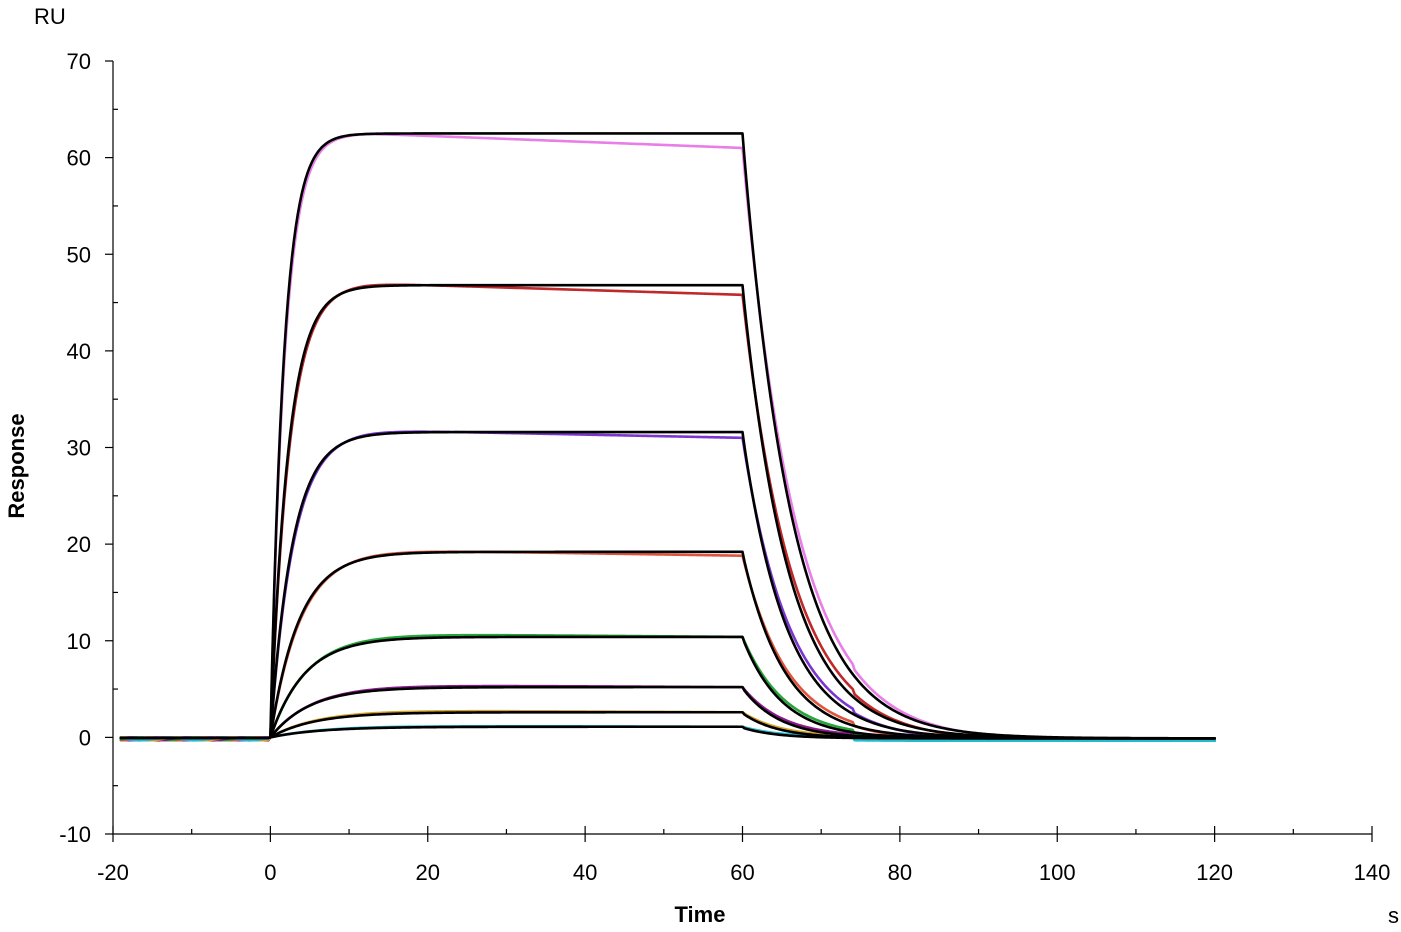 This screenshot has width=1401, height=932. What do you see at coordinates (743, 855) in the screenshot?
I see `x-ticks: -20 0 20 40 60 80 100 120 140` at bounding box center [743, 855].